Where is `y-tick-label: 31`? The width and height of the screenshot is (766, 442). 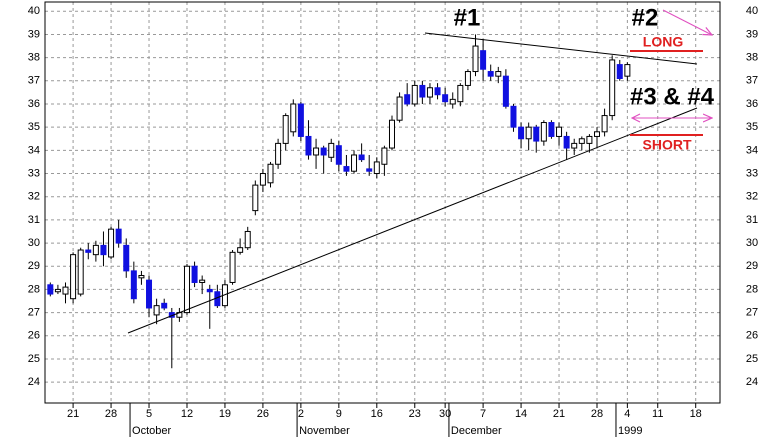 y-tick-label: 31 is located at coordinates (34, 220).